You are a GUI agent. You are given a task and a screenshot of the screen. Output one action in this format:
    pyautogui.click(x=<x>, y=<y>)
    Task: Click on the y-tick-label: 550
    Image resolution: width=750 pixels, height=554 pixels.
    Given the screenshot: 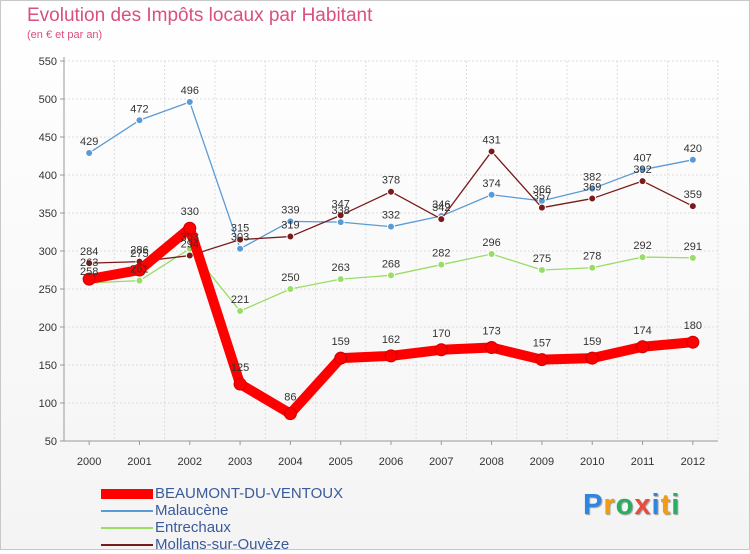 What is the action you would take?
    pyautogui.click(x=48, y=62)
    